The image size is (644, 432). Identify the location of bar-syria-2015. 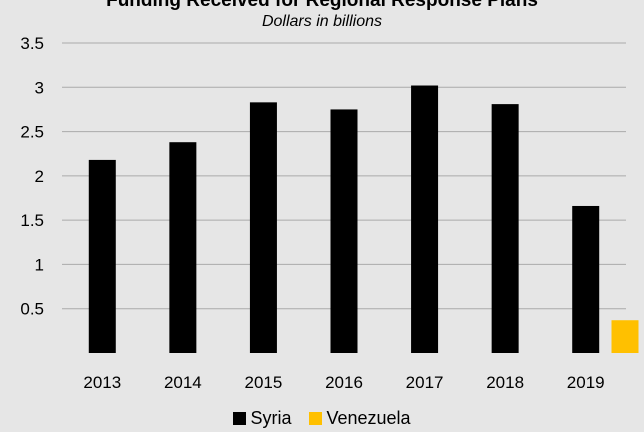
(263, 227).